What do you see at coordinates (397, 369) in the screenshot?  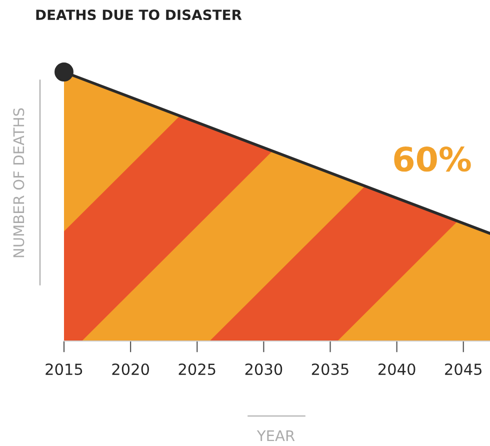 I see `x-tick-label: 2040` at bounding box center [397, 369].